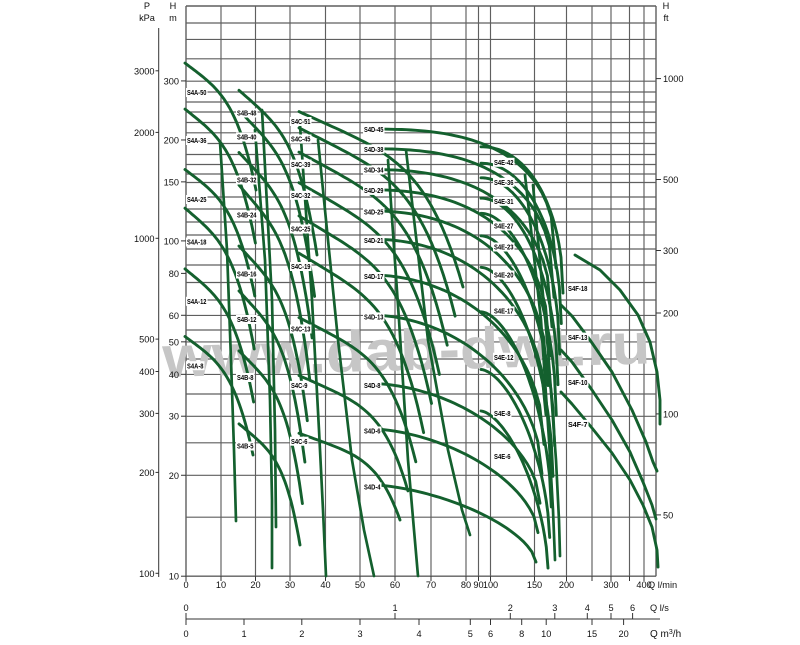 The width and height of the screenshot is (800, 645). Describe the element at coordinates (662, 585) in the screenshot. I see `svg-text: Q l/min` at that location.